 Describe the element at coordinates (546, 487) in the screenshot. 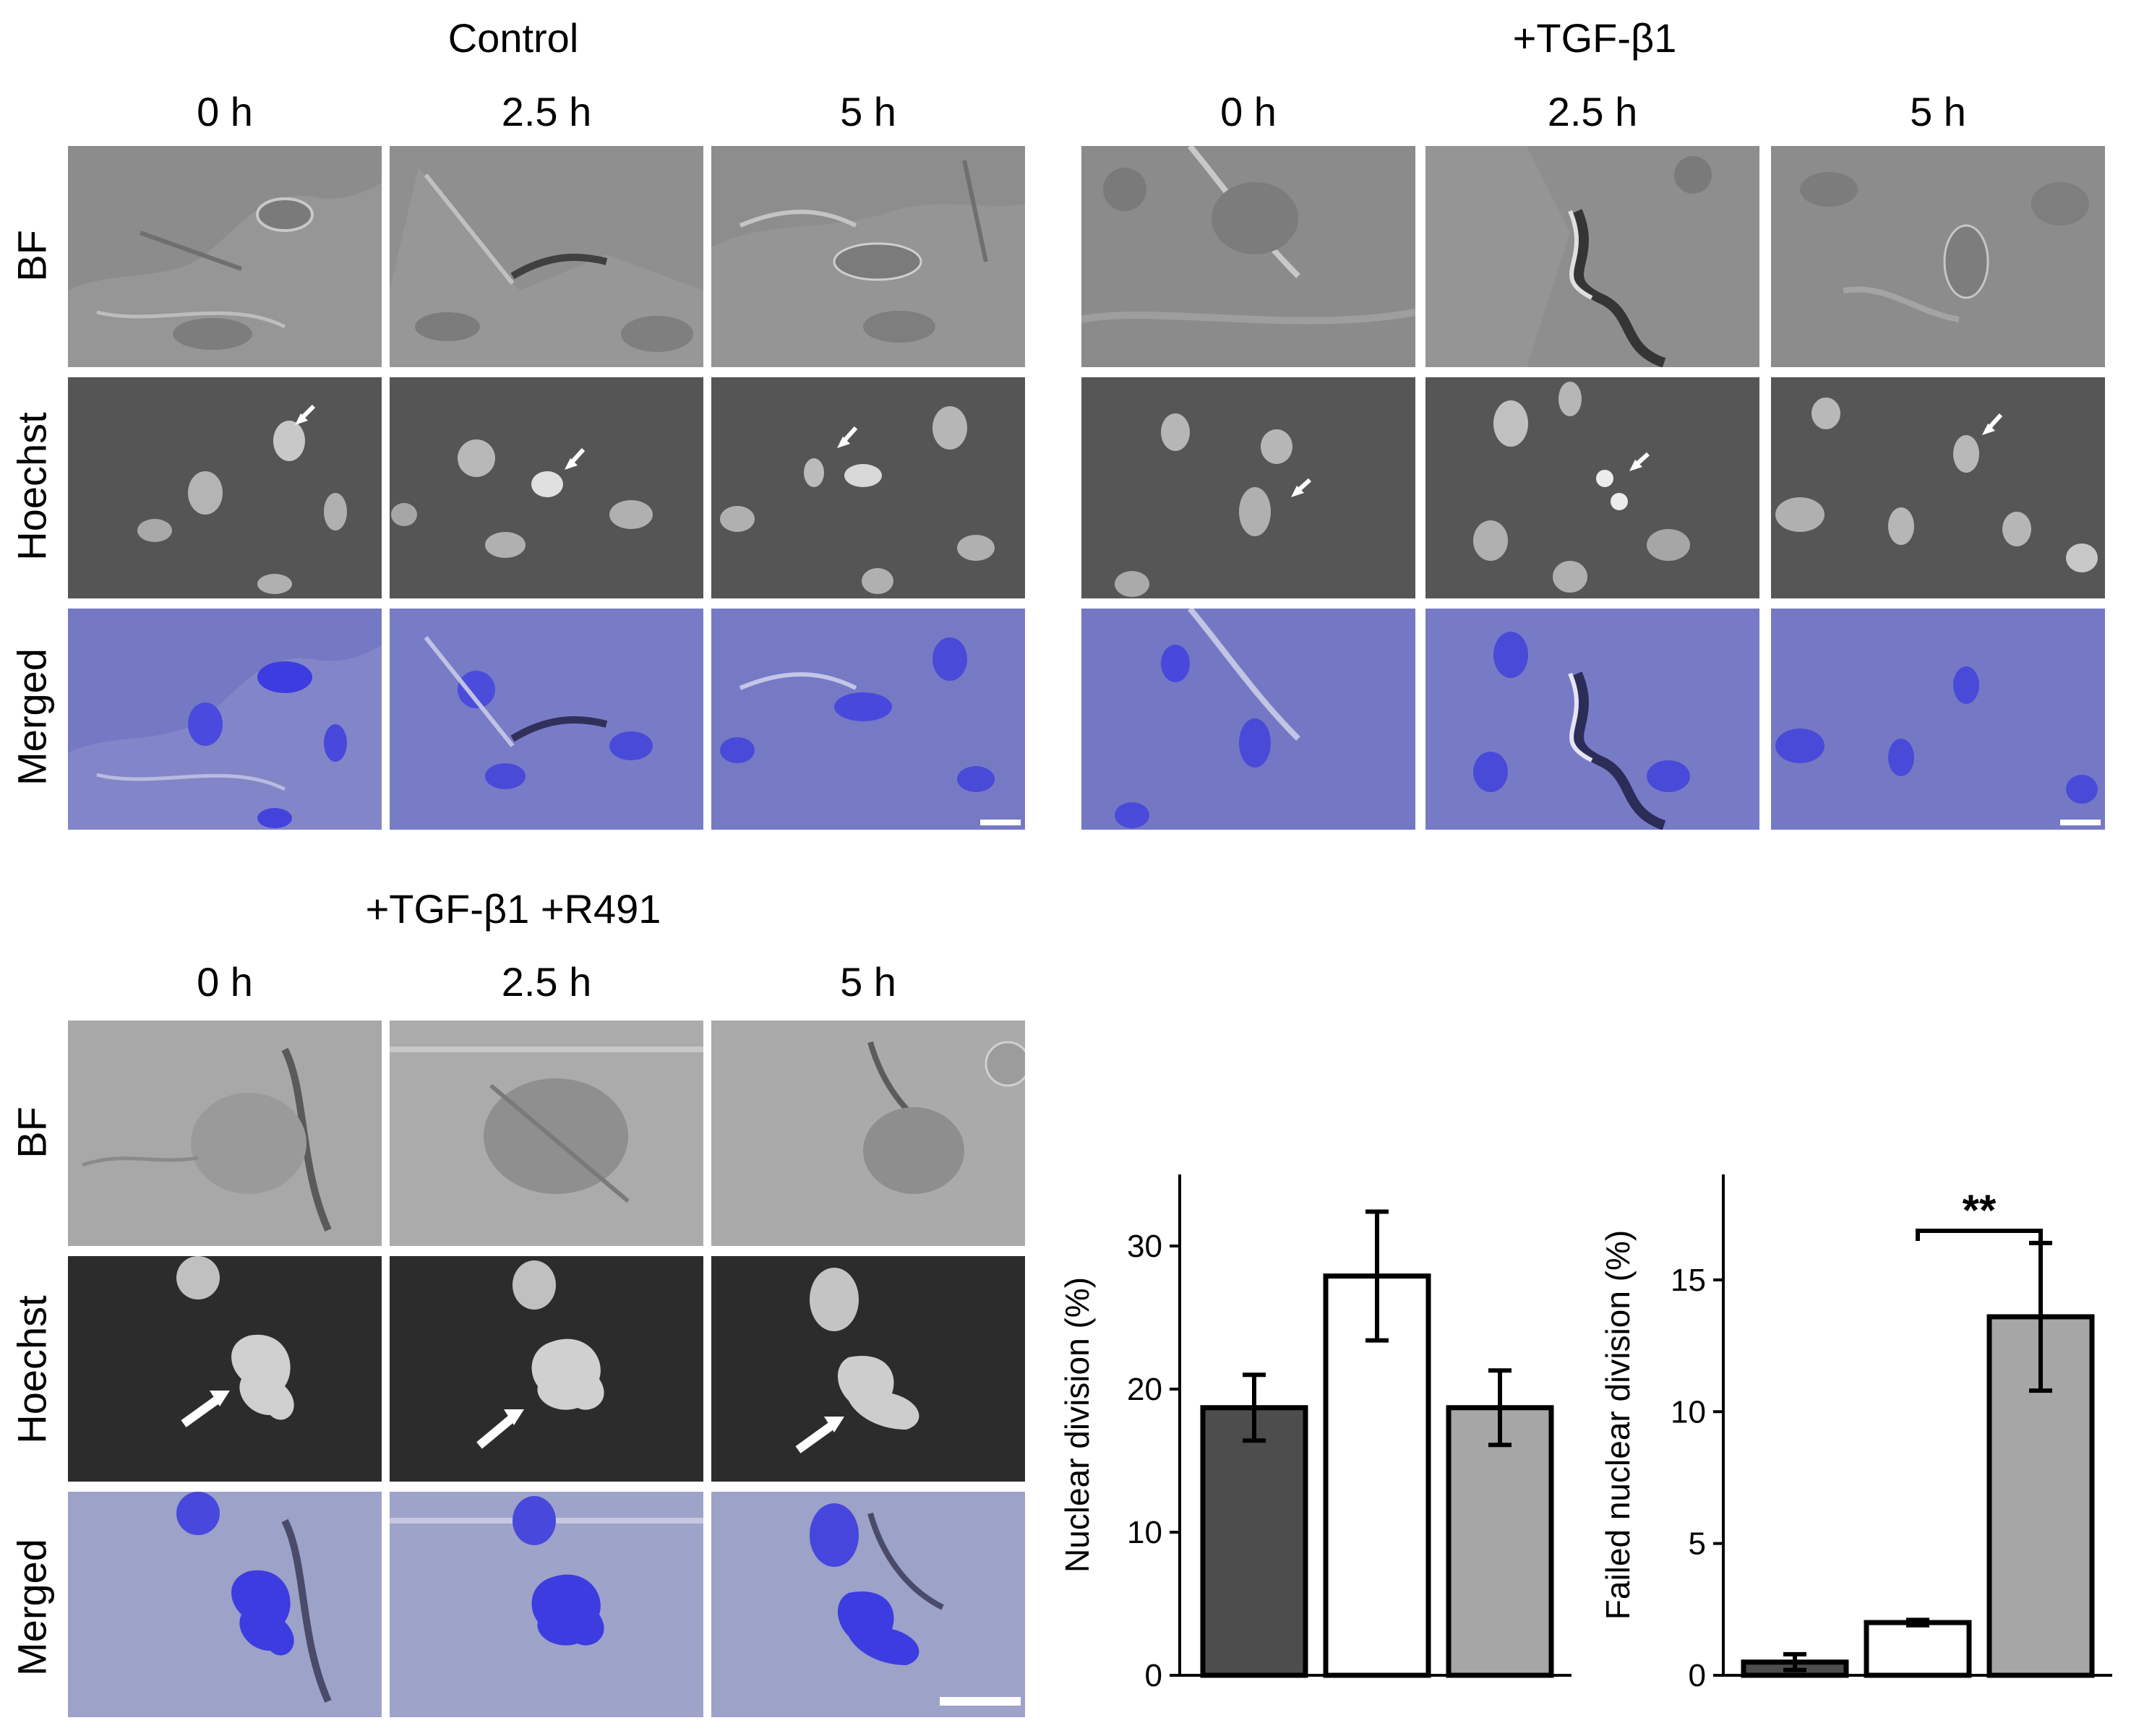

I see `micrograph-control-hoechst-2-5h` at that location.